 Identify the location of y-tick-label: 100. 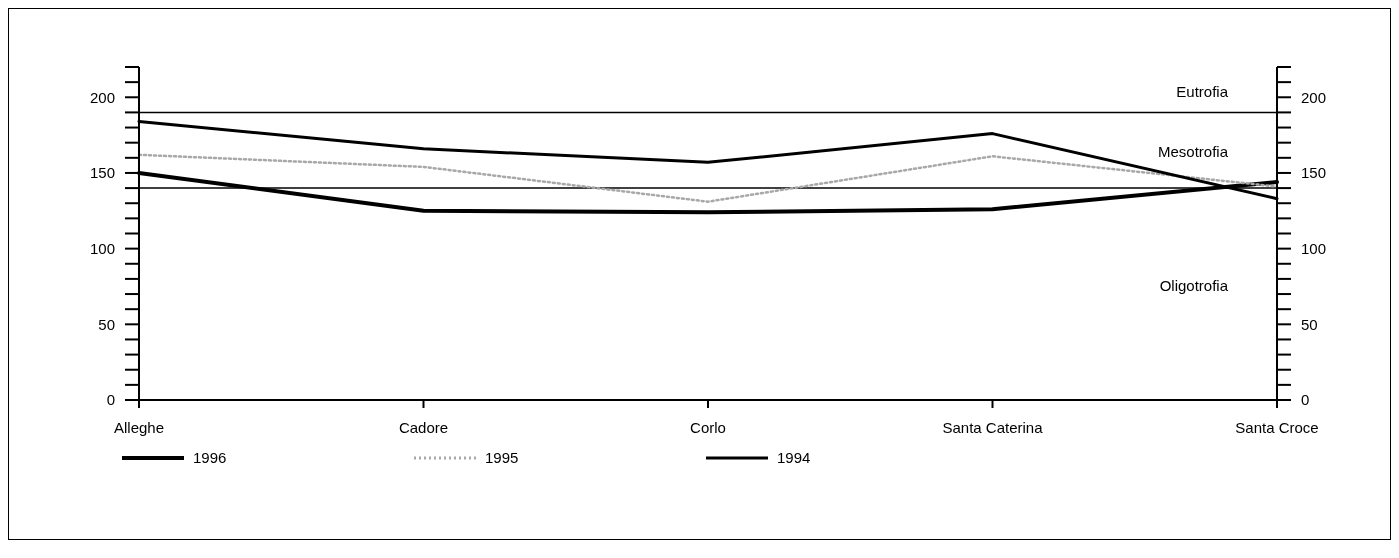
(102, 248).